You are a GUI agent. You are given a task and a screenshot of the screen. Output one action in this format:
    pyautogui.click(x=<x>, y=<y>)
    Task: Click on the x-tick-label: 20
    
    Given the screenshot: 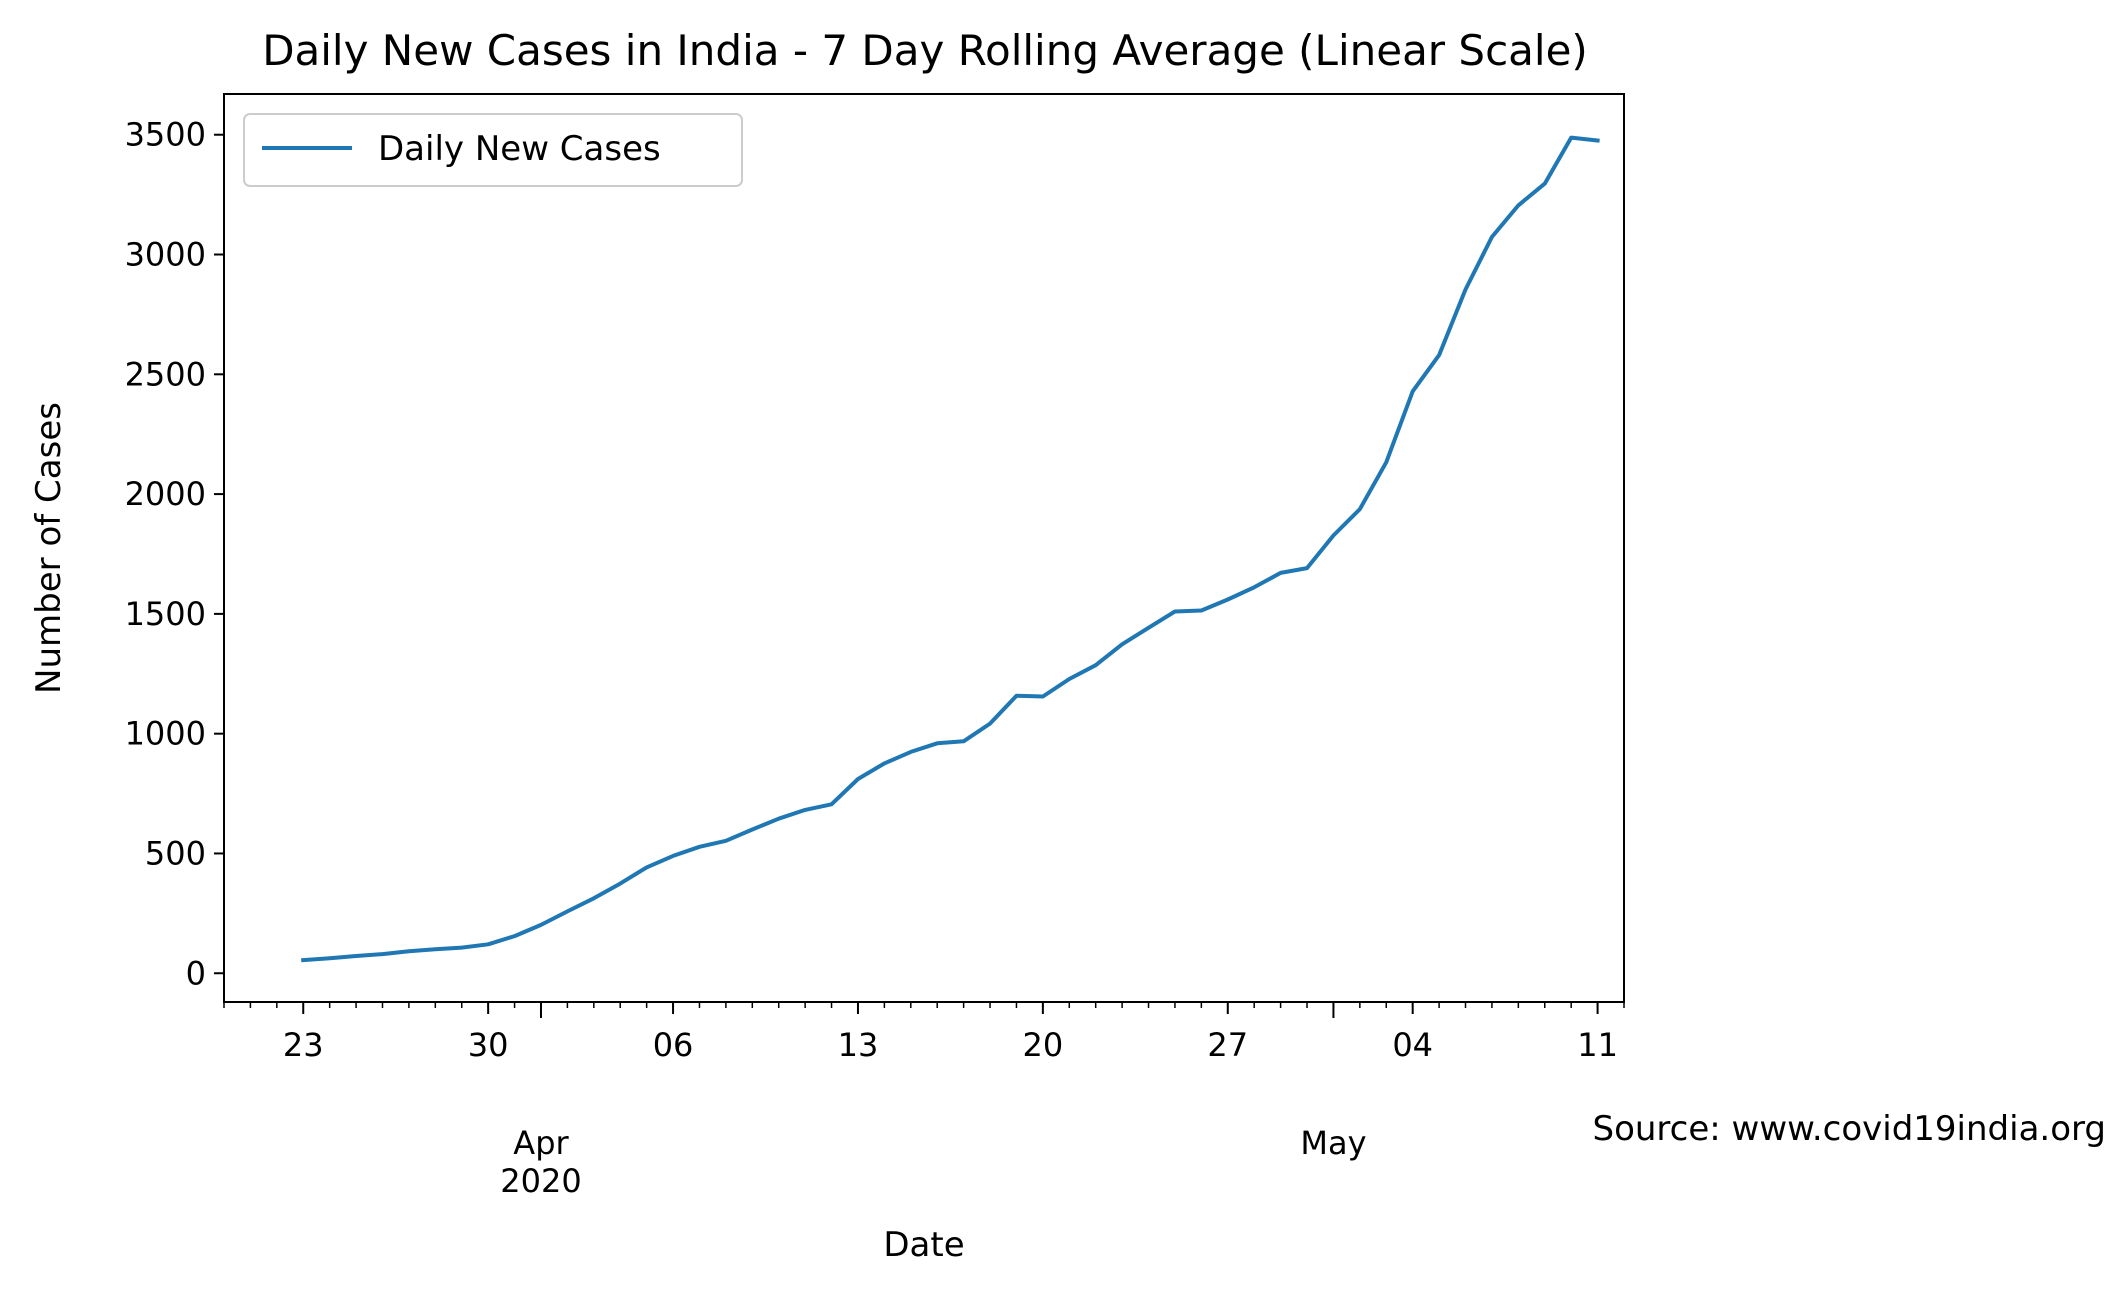 What is the action you would take?
    pyautogui.click(x=1043, y=1045)
    